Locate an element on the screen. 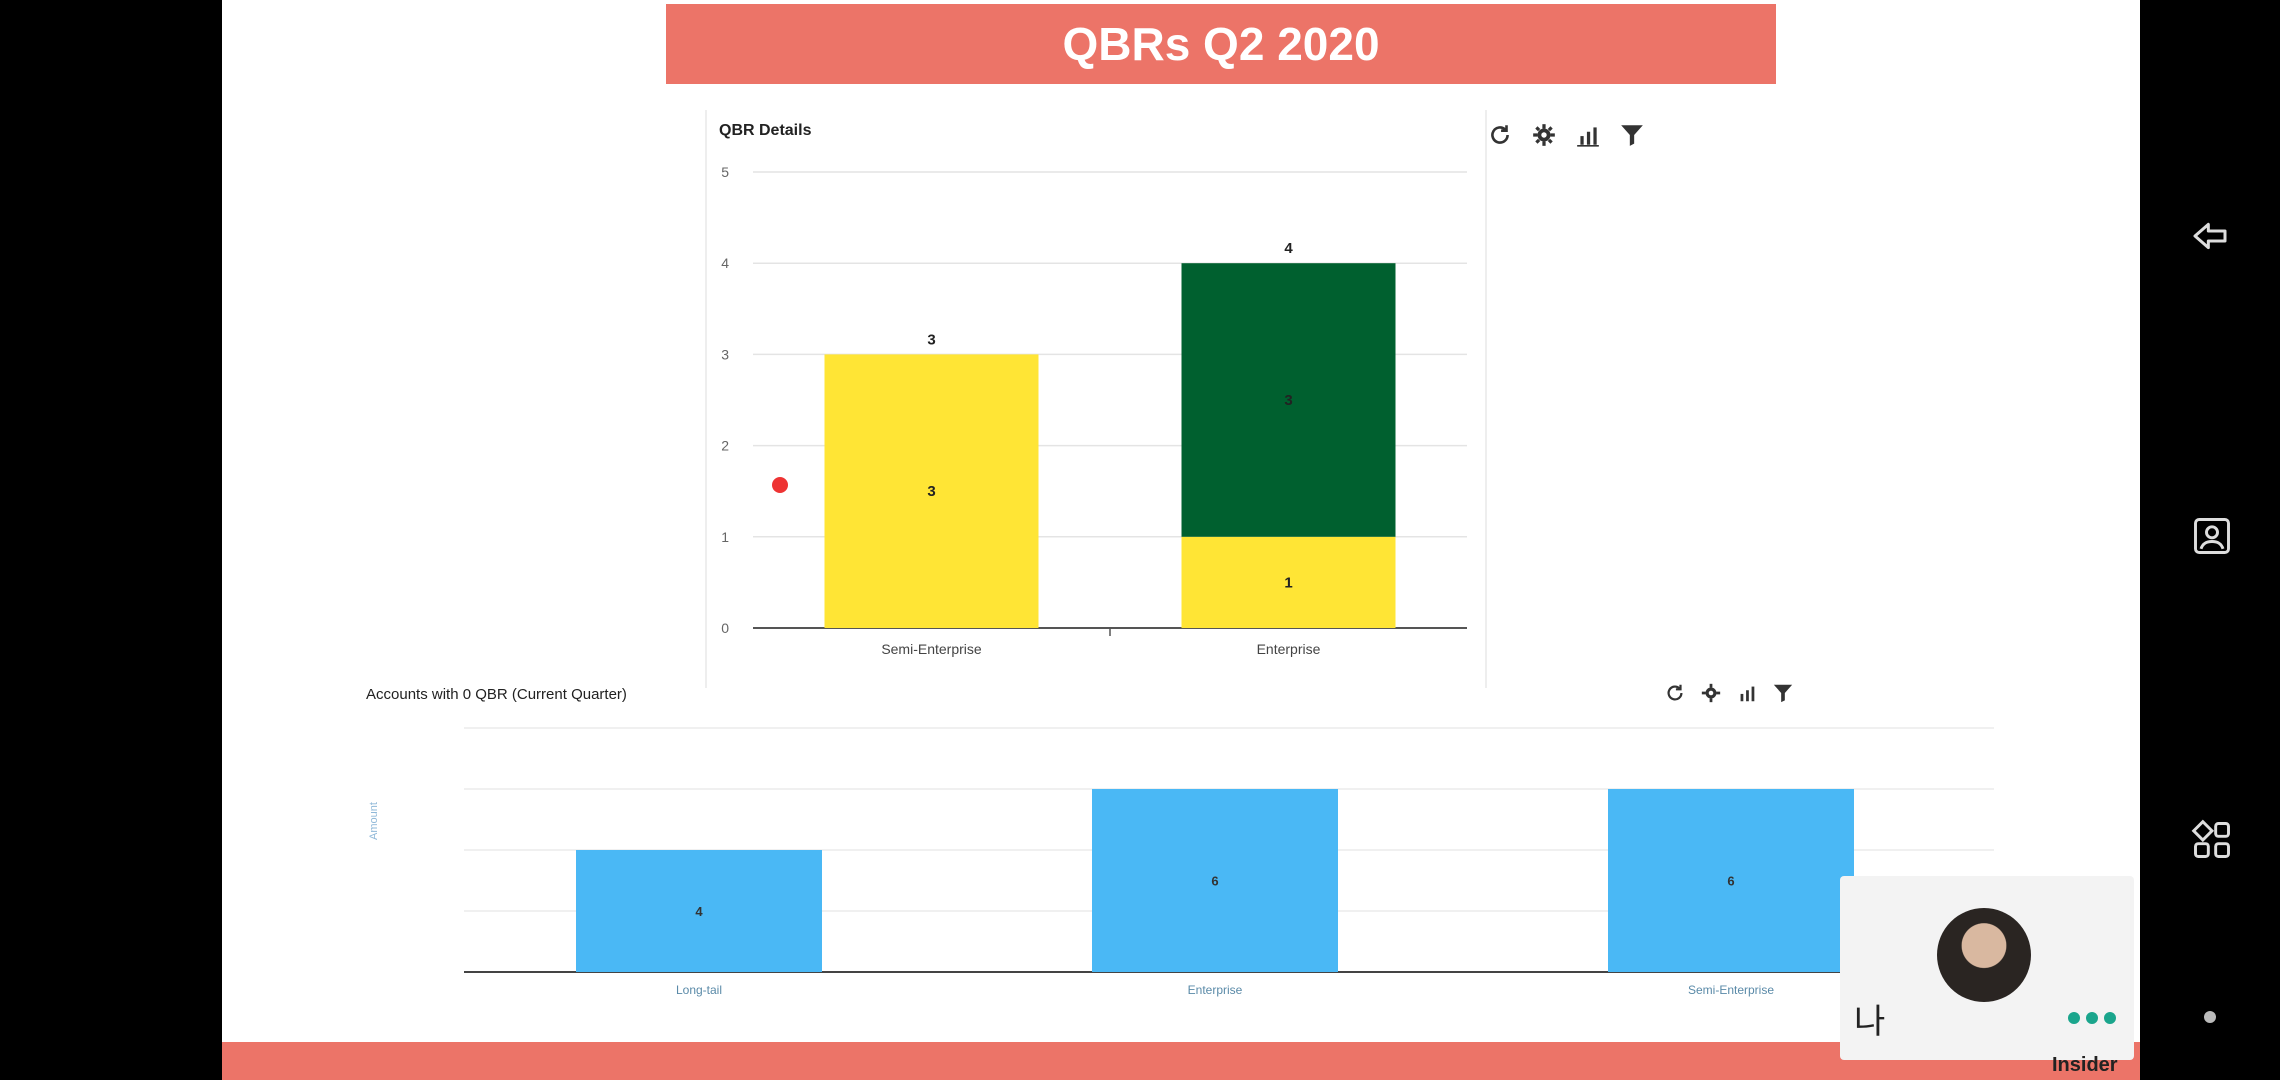  data-label: 1 is located at coordinates (1288, 582).